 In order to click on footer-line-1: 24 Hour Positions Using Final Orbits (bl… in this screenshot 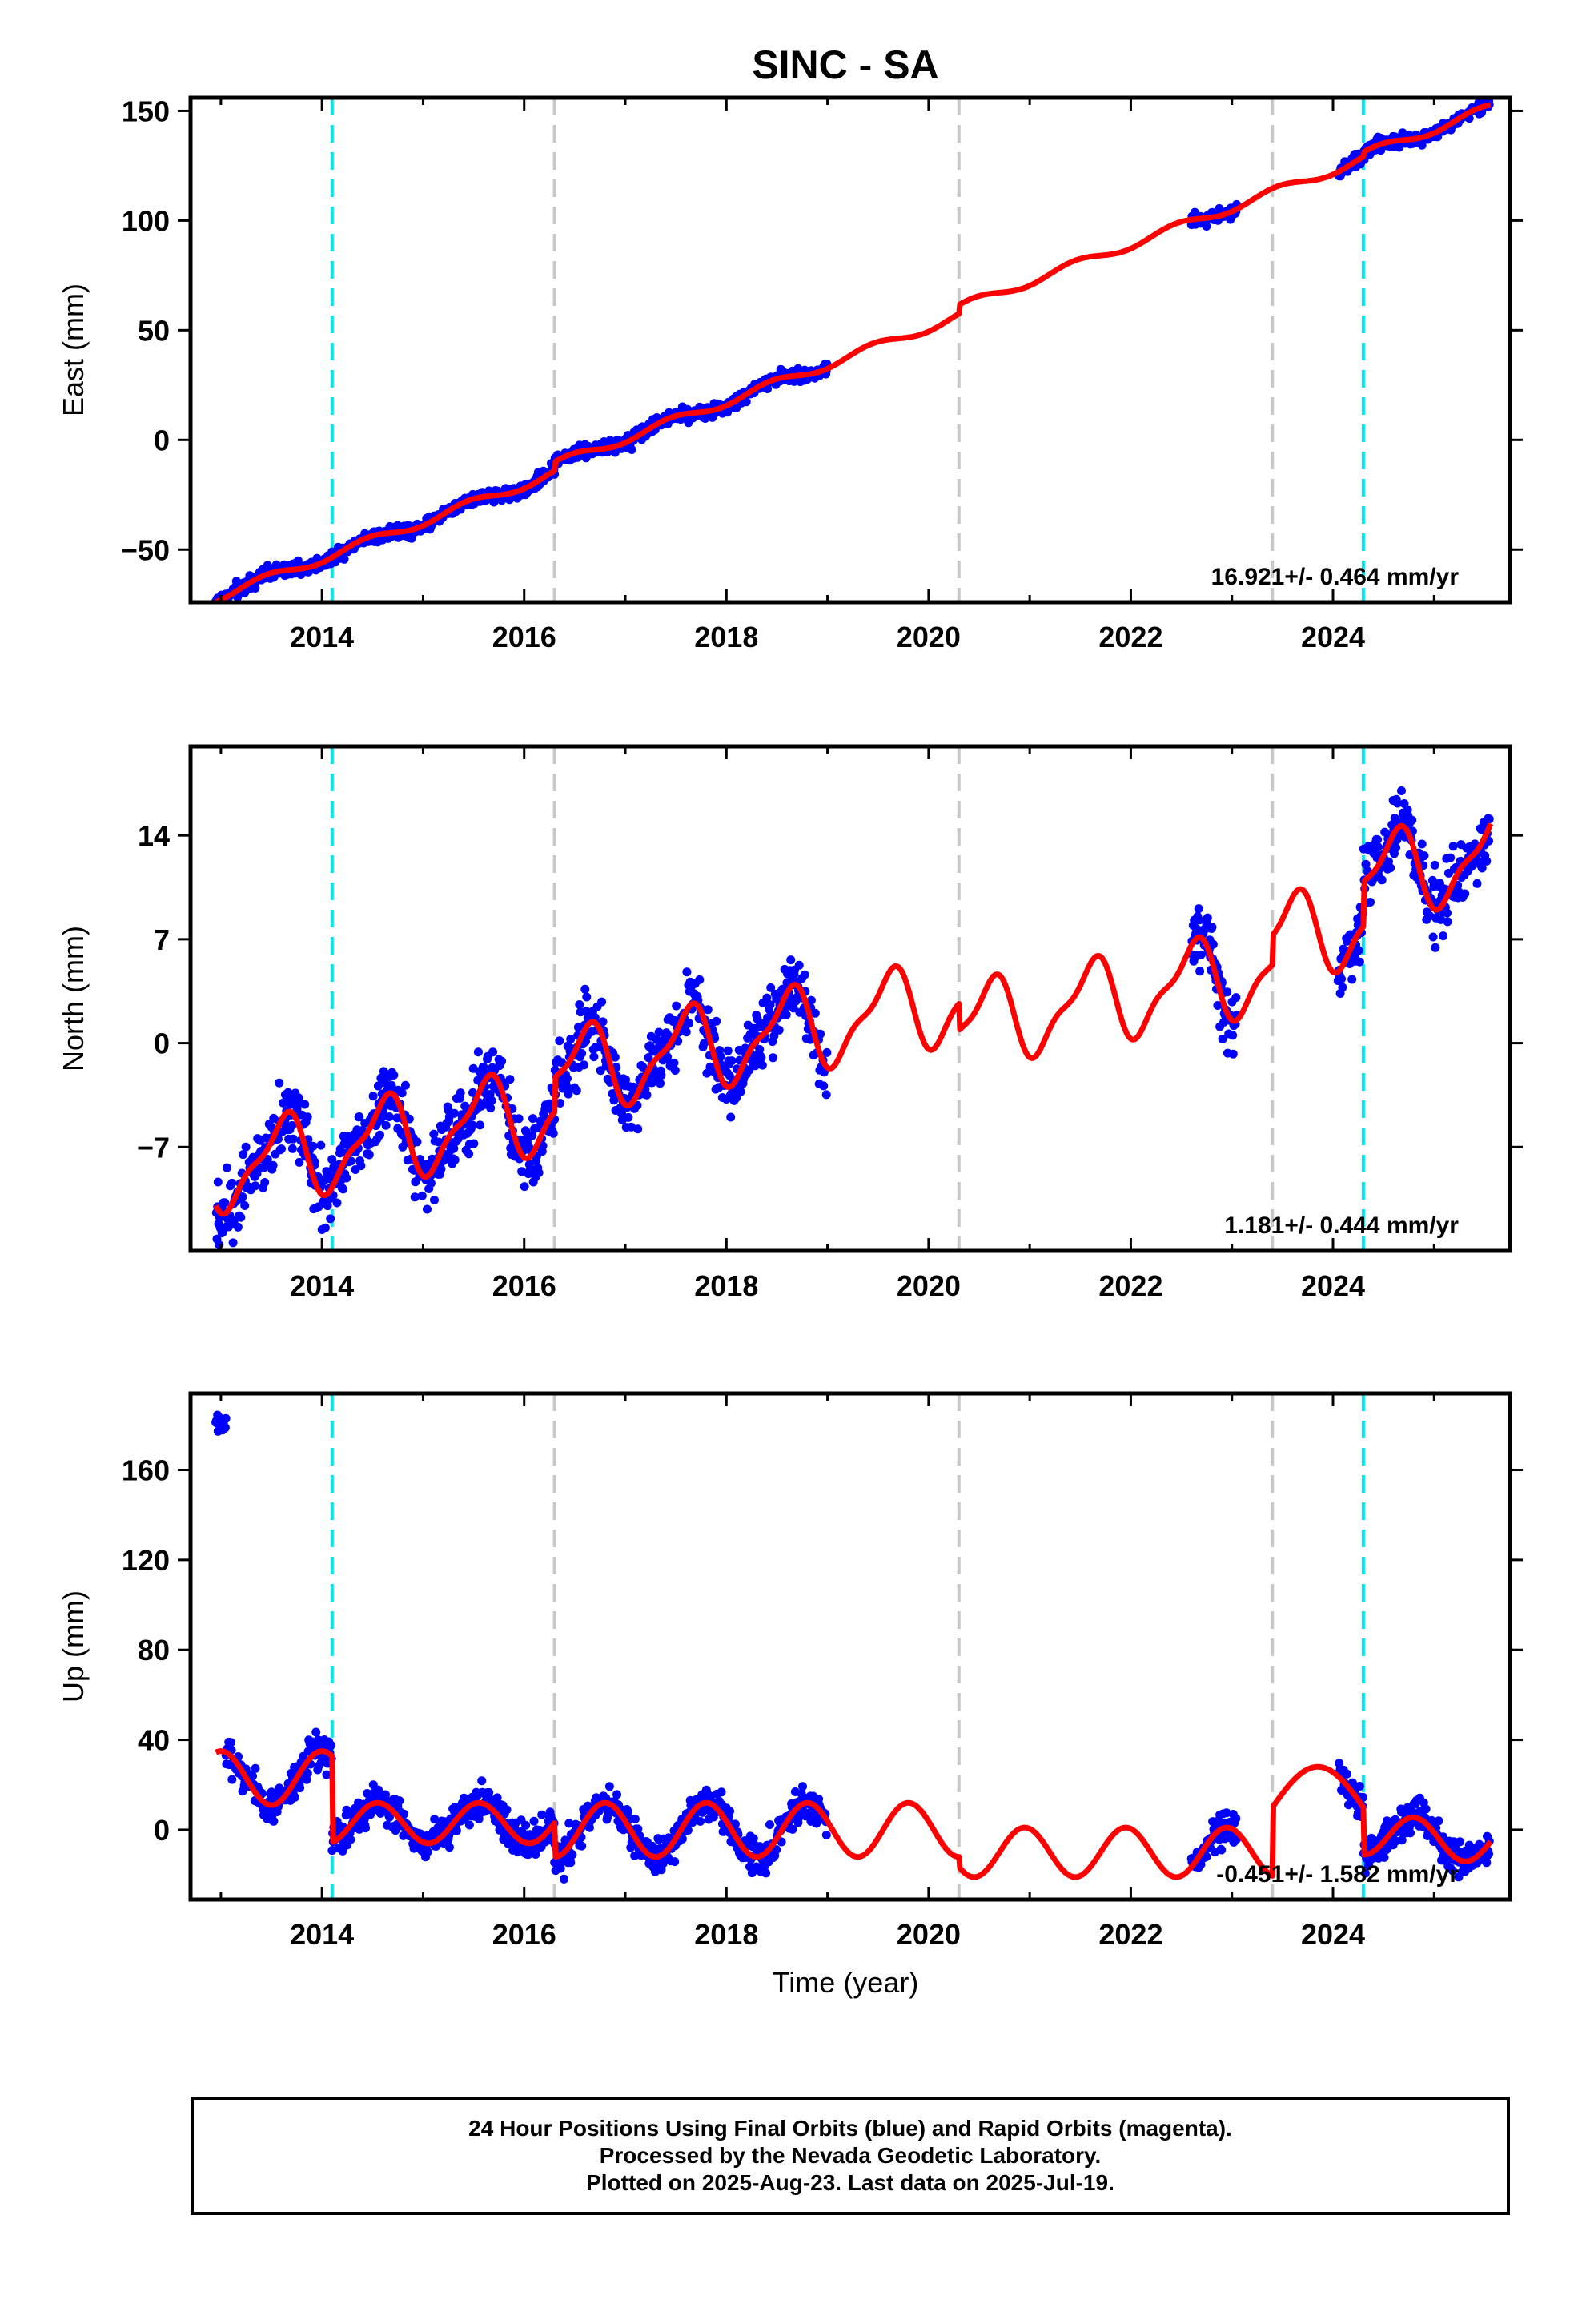, I will do `click(850, 2128)`.